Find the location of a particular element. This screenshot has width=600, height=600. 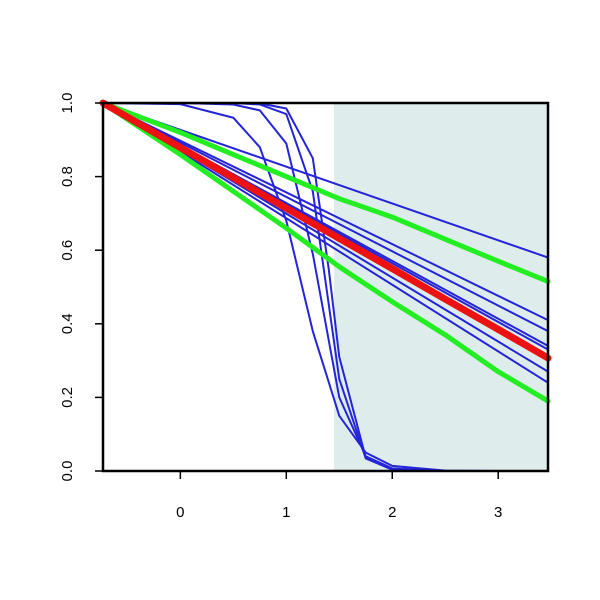

x-tick-label: 2 is located at coordinates (392, 512).